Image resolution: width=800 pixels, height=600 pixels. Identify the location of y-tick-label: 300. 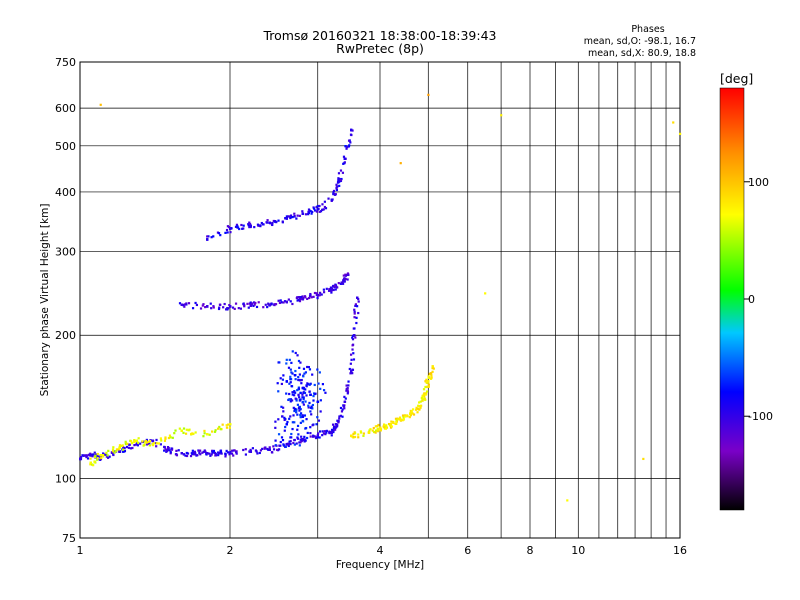
(65, 251).